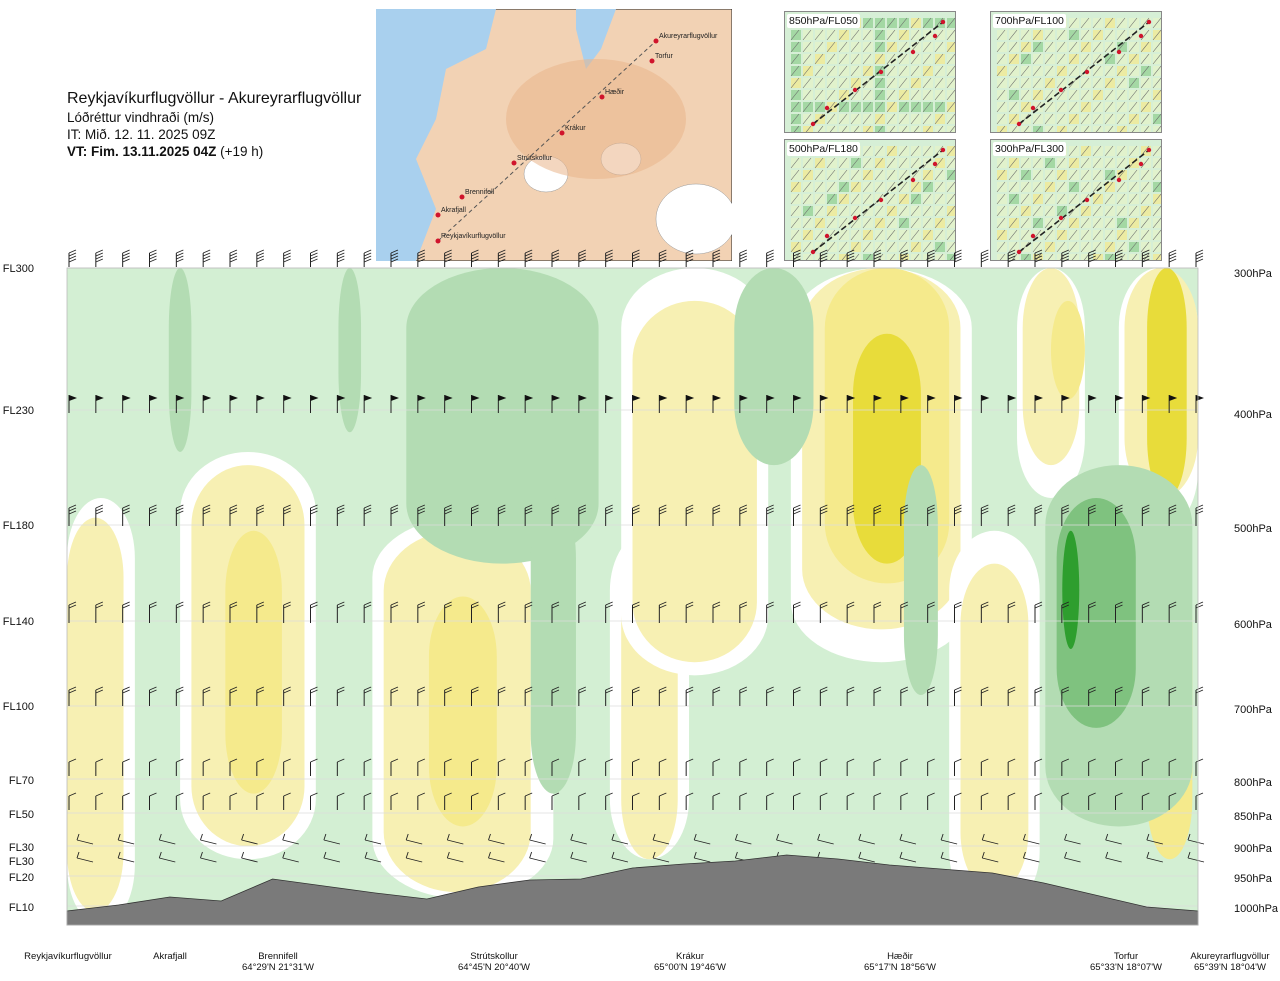  I want to click on panel-label: 850hPa/FL050, so click(823, 21).